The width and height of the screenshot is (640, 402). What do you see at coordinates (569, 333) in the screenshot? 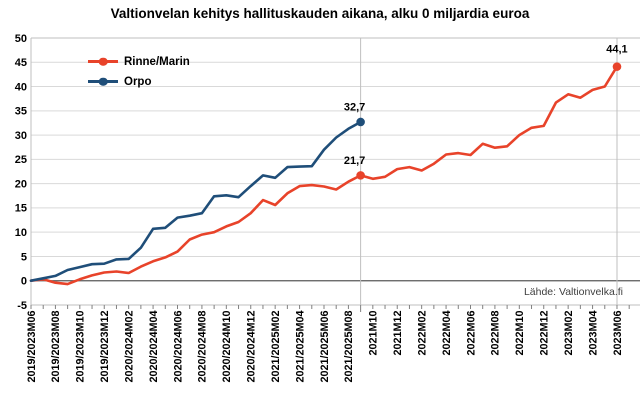
I see `x-tick-label: 2023M02` at bounding box center [569, 333].